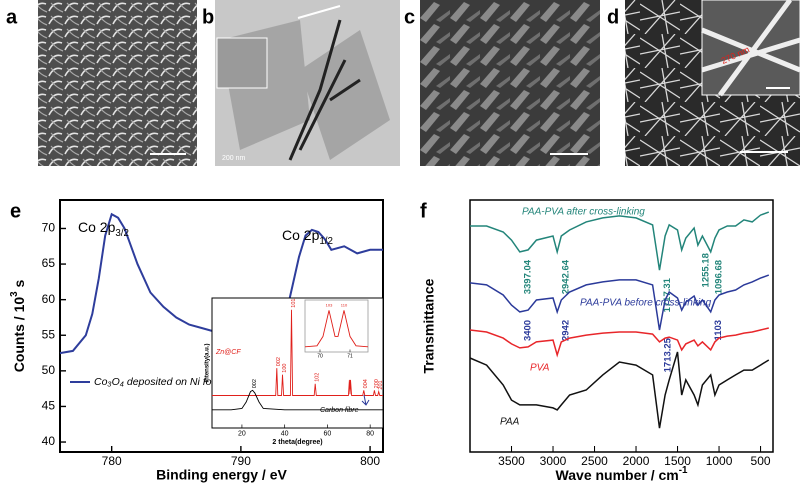 The height and width of the screenshot is (485, 800). I want to click on axis-label: Wave number / cm-1, so click(622, 474).